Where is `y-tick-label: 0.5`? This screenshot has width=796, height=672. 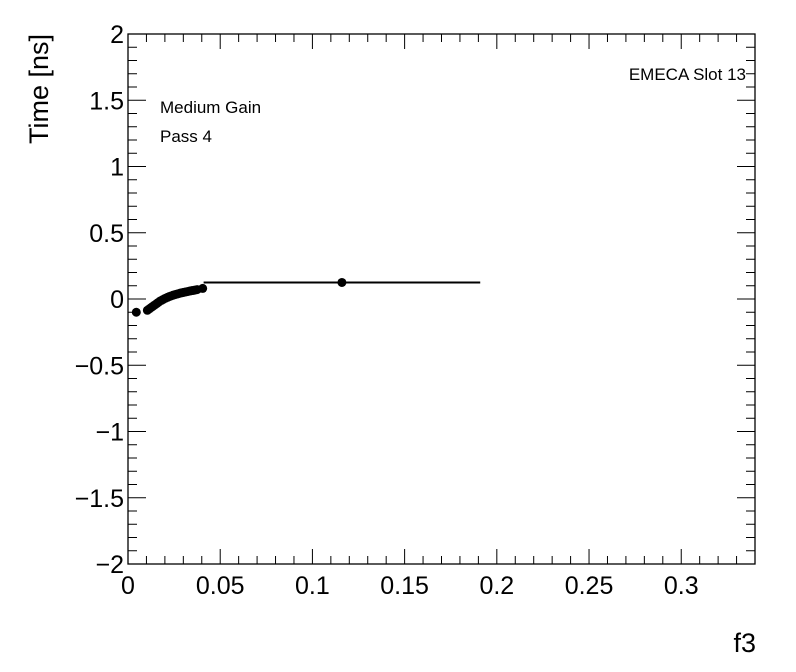
y-tick-label: 0.5 is located at coordinates (106, 234).